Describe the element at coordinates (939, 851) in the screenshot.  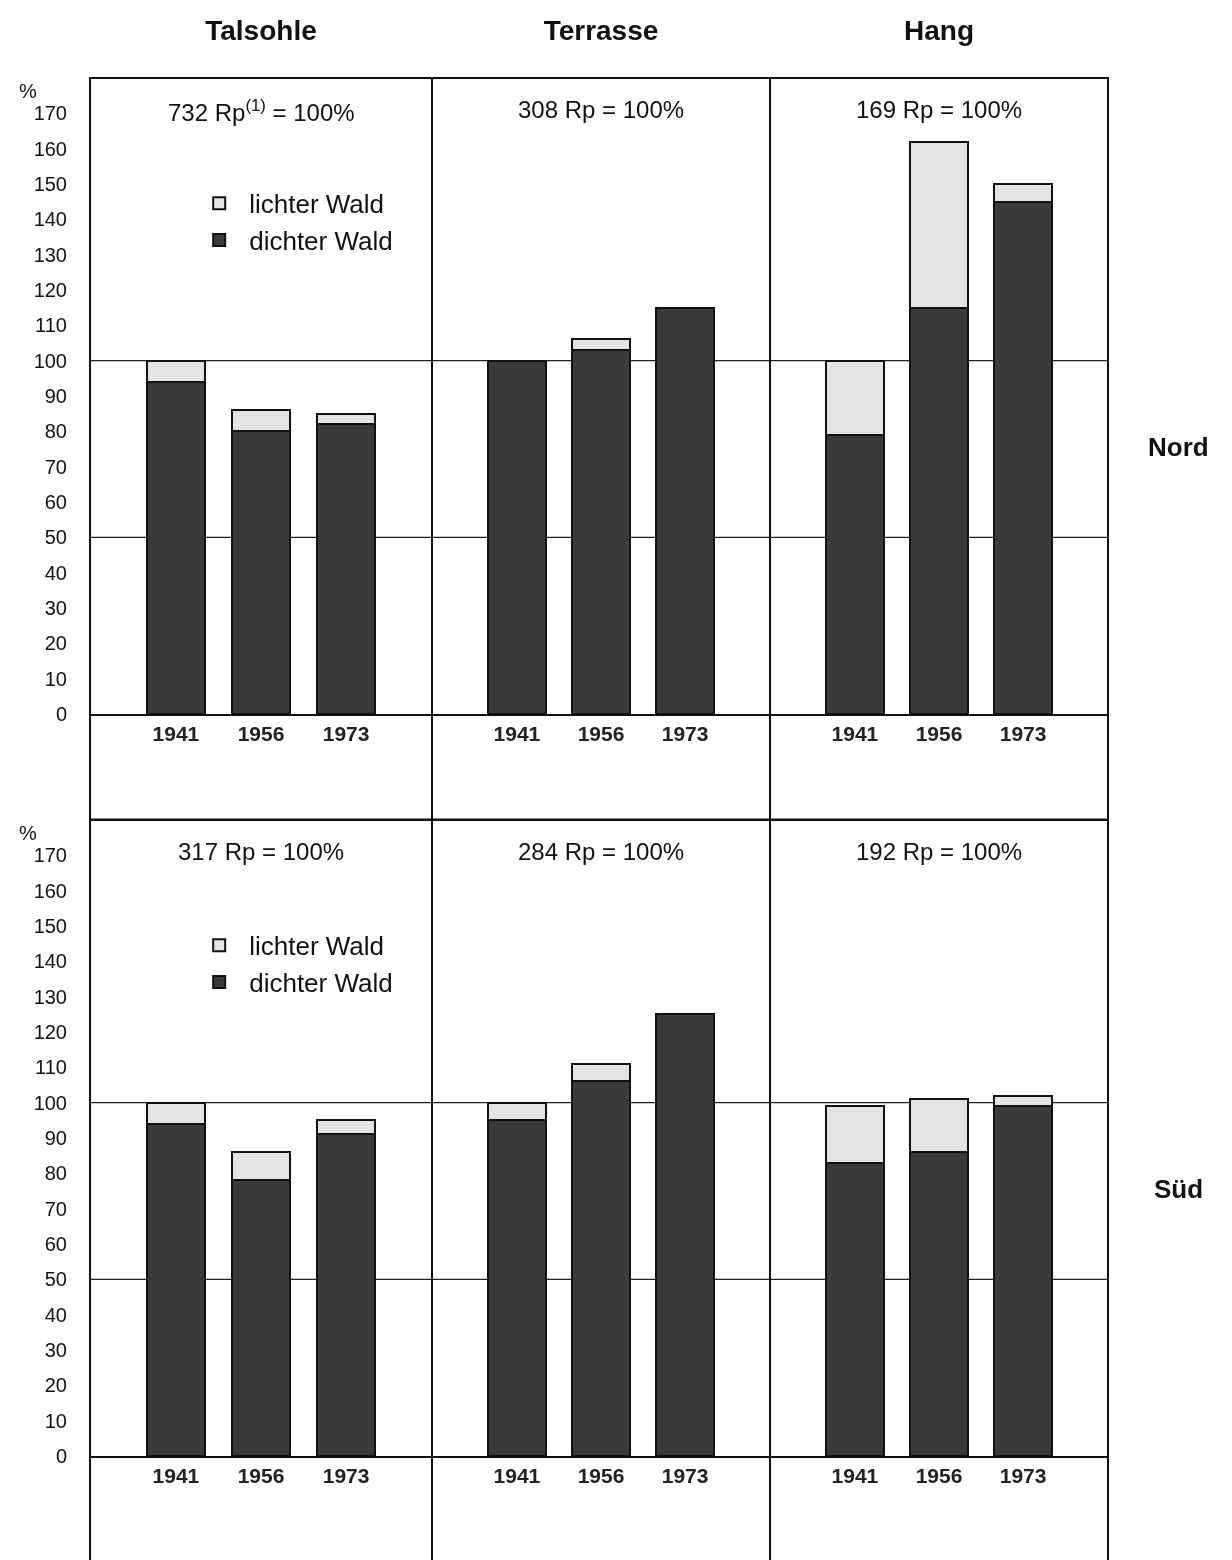
I see `annotation: 192 Rp = 100%` at that location.